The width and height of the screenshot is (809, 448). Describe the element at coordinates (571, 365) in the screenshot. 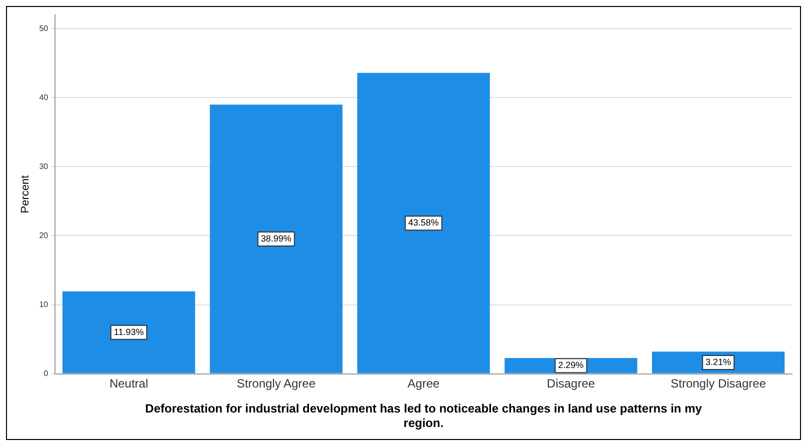

I see `data-label: 2.29%` at that location.